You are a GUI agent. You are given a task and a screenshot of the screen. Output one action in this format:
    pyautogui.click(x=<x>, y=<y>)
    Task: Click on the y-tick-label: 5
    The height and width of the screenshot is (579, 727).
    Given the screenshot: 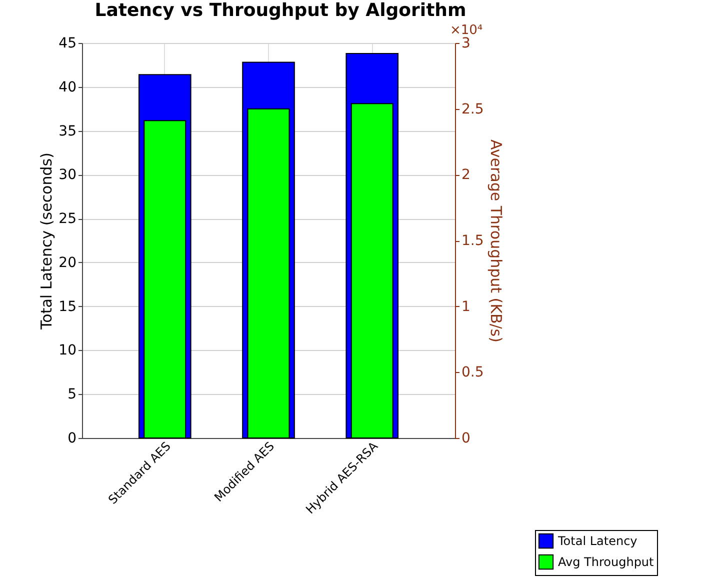 What is the action you would take?
    pyautogui.click(x=72, y=394)
    